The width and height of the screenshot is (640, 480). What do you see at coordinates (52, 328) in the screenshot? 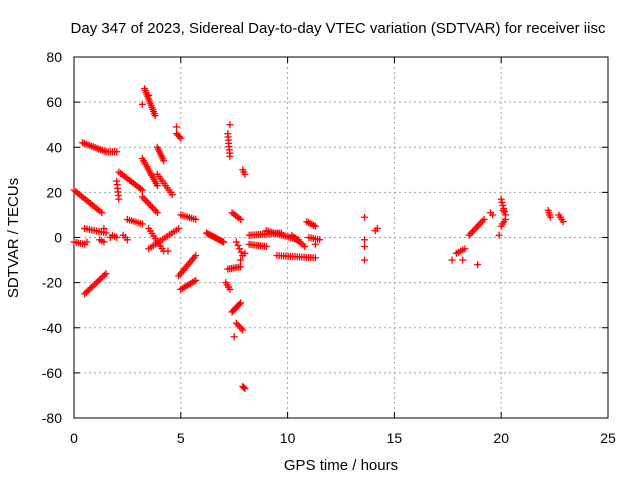
I see `y-tick-label: -40` at bounding box center [52, 328].